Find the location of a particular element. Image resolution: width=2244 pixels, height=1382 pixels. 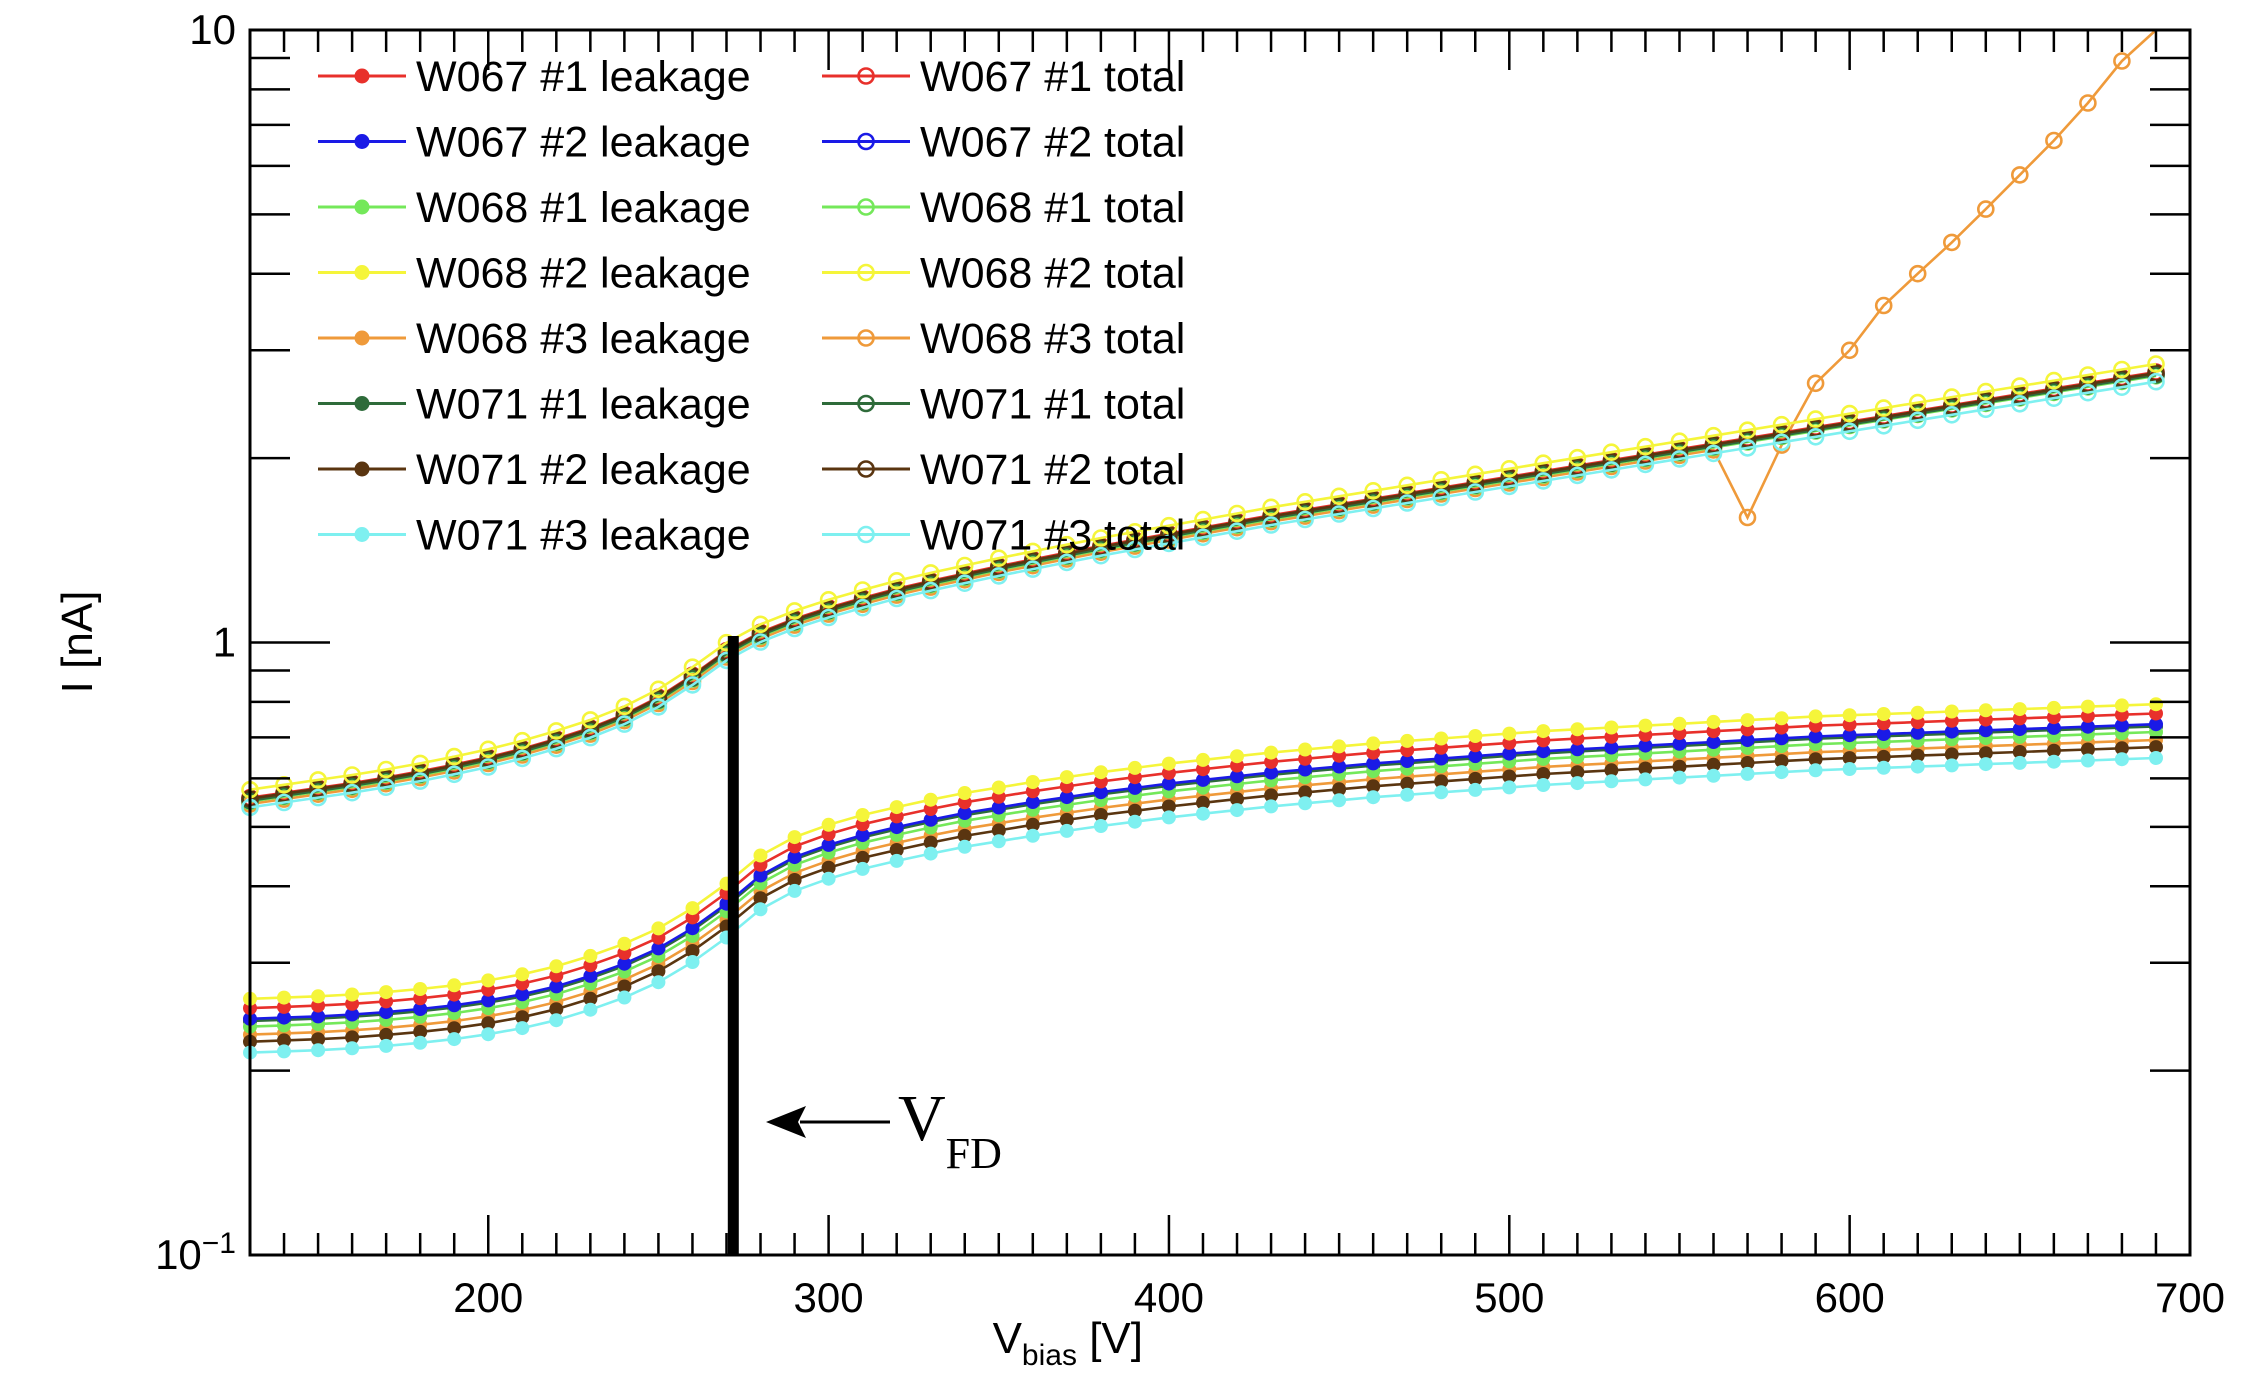

legend-entry: W068 #1 total is located at coordinates (1003, 208).